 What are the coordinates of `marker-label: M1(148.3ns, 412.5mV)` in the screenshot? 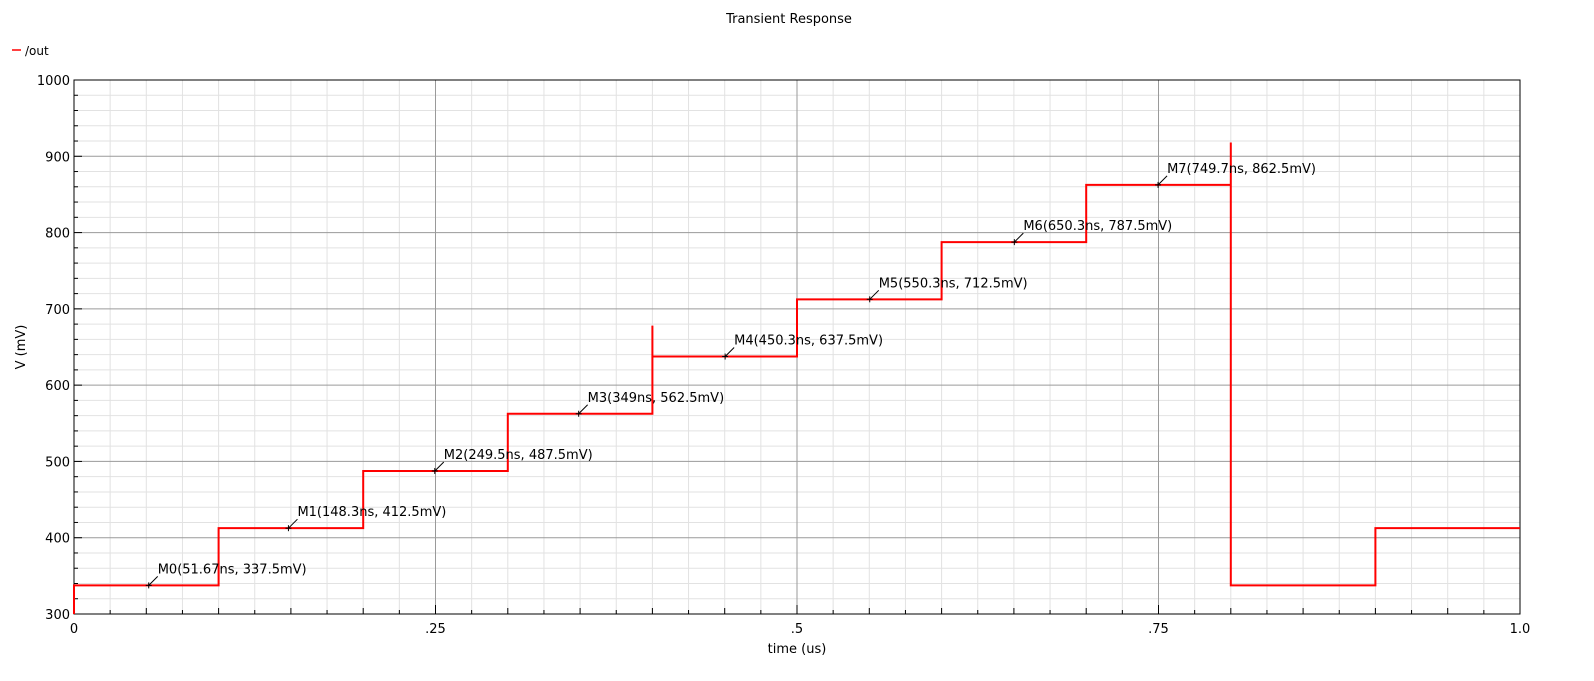 It's located at (371, 512).